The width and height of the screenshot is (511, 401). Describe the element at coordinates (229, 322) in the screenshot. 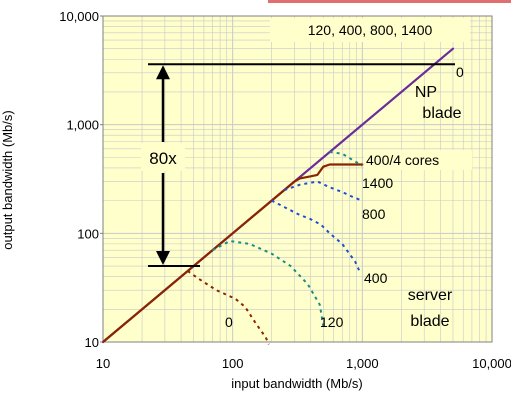

I see `load-0-label: 0` at that location.